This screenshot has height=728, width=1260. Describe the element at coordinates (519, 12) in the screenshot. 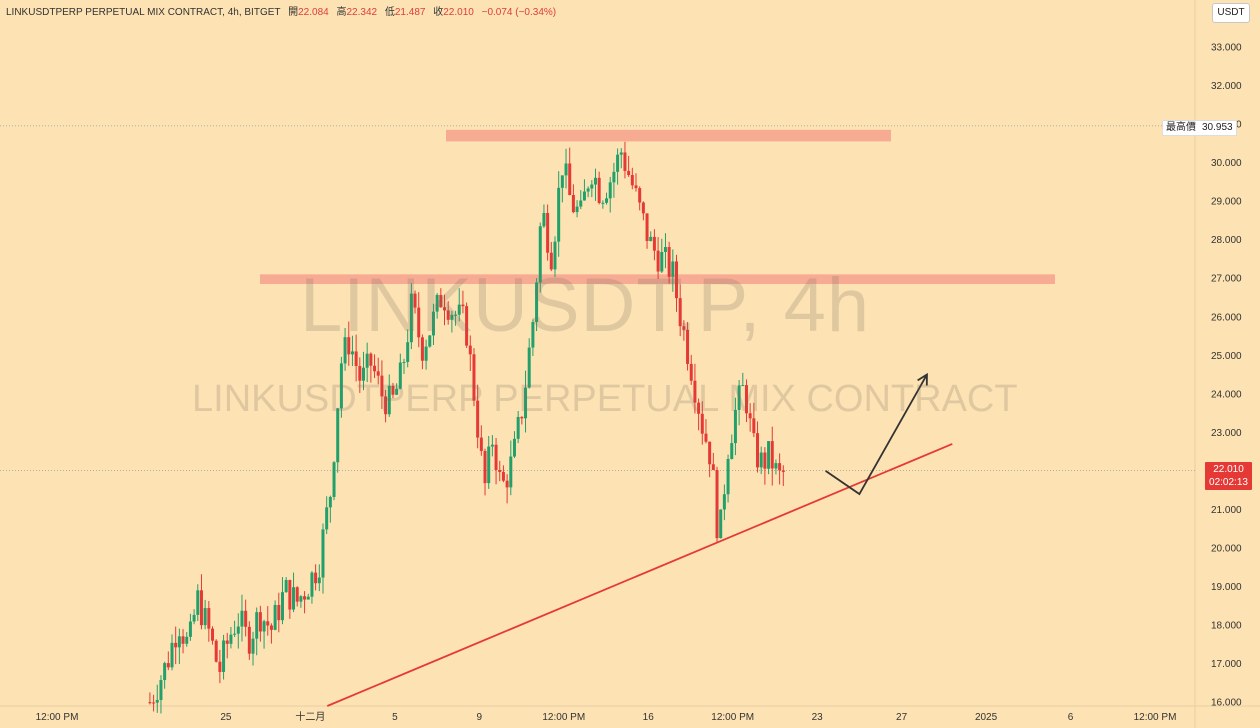

I see `change-value: −0.074 (−0.34%)` at that location.